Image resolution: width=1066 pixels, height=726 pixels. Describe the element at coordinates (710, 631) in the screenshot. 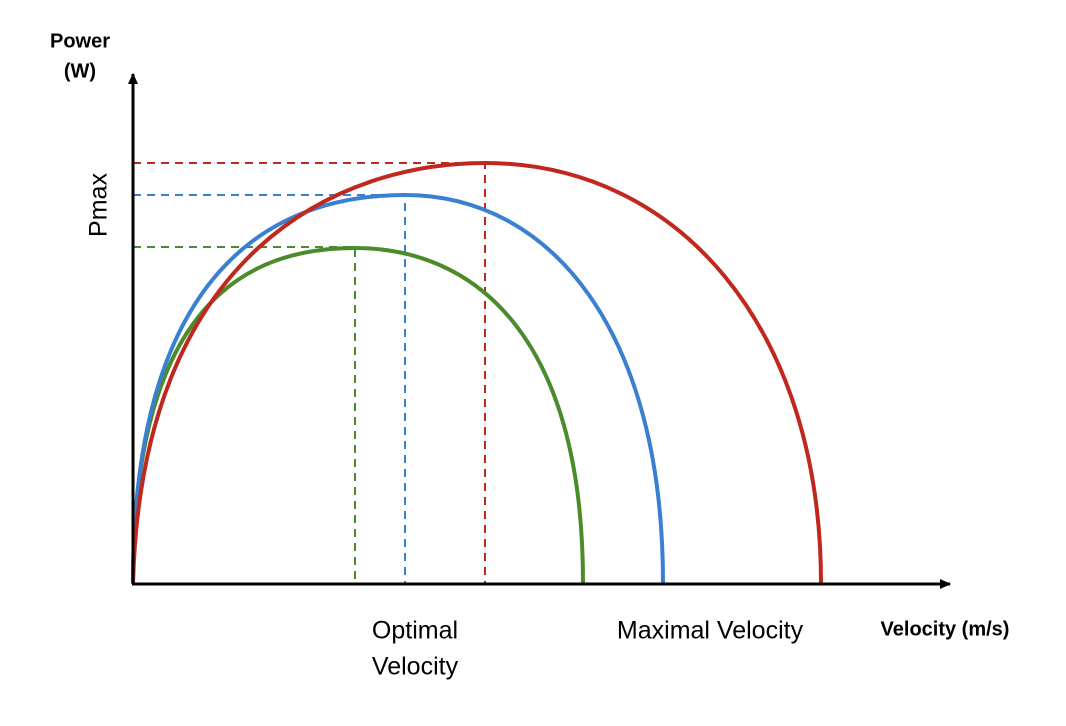

I see `maximal-label: Maximal Velocity` at that location.